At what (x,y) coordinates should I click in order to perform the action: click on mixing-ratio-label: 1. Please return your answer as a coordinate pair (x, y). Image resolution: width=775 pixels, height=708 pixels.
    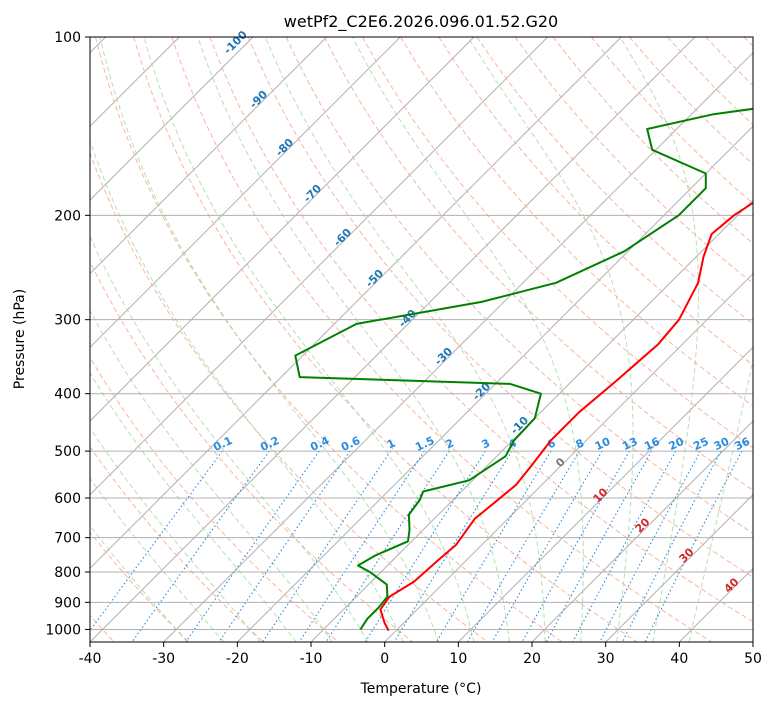
    Looking at the image, I should click on (391, 443).